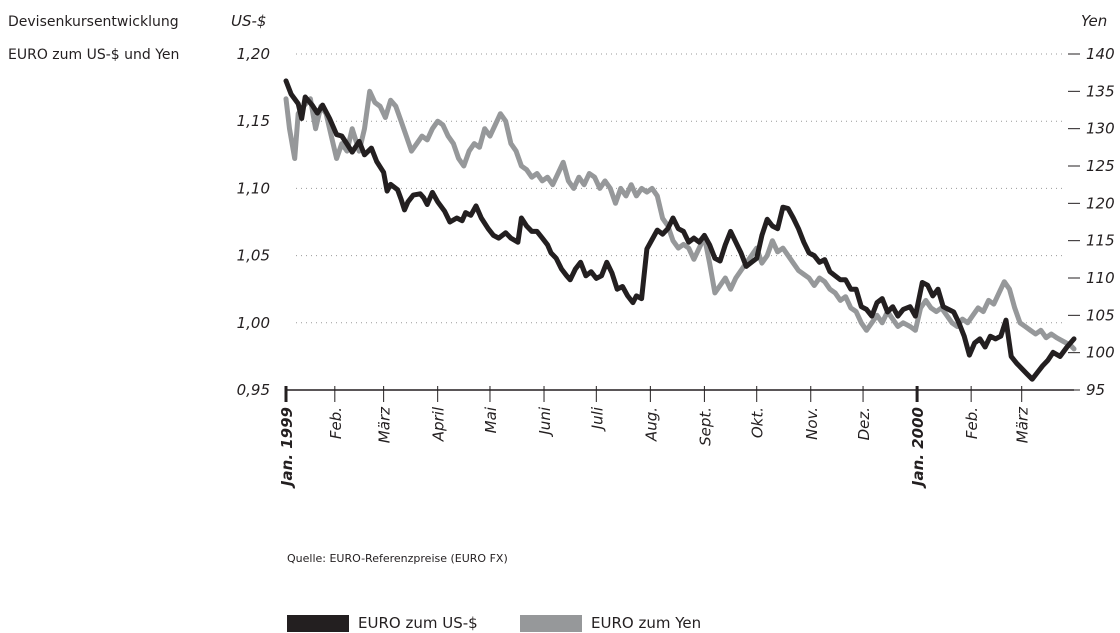 Image resolution: width=1120 pixels, height=633 pixels. I want to click on x-tick-label: Dez., so click(864, 423).